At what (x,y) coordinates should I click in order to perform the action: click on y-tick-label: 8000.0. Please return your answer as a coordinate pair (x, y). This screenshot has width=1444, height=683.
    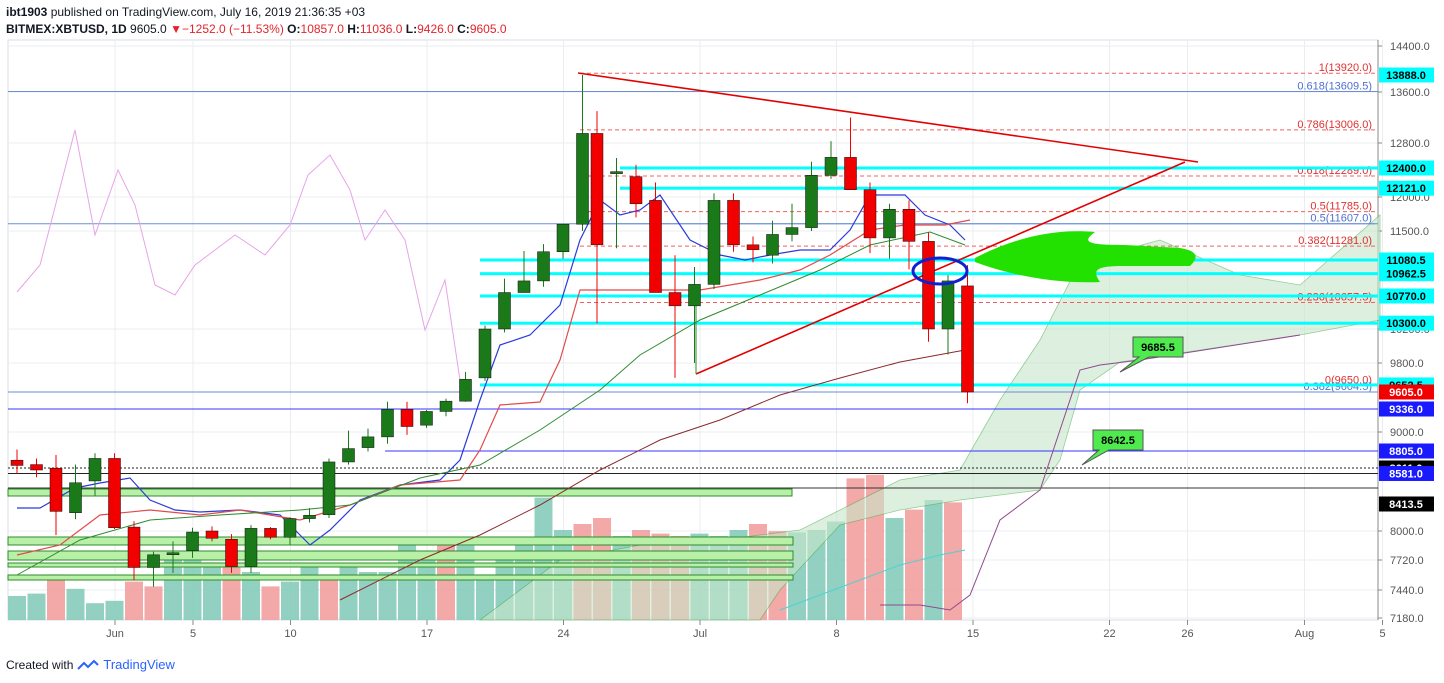
    Looking at the image, I should click on (1407, 532).